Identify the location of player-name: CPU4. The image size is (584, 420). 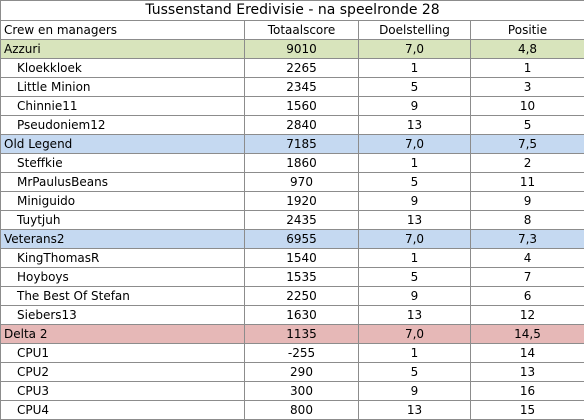
(123, 410).